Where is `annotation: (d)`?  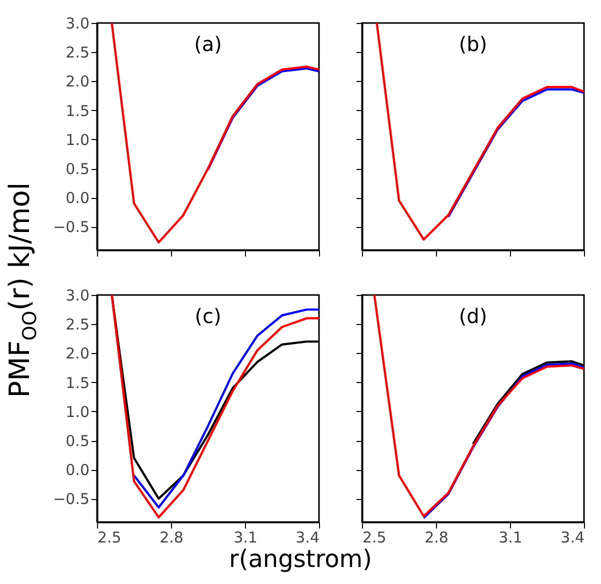
annotation: (d) is located at coordinates (473, 316).